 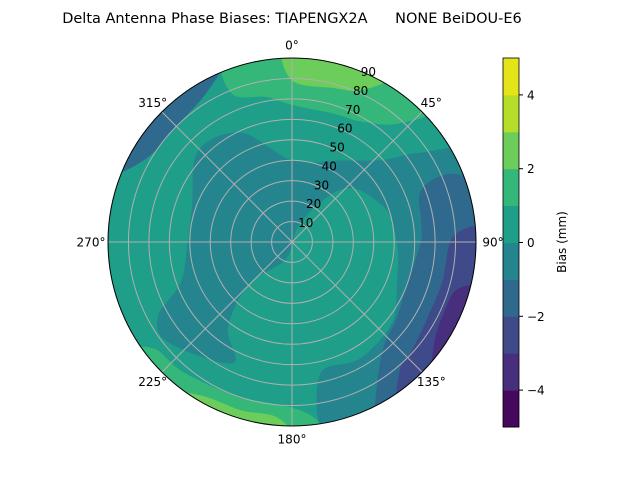 I want to click on colorbar-tick-label: 2, so click(x=531, y=169).